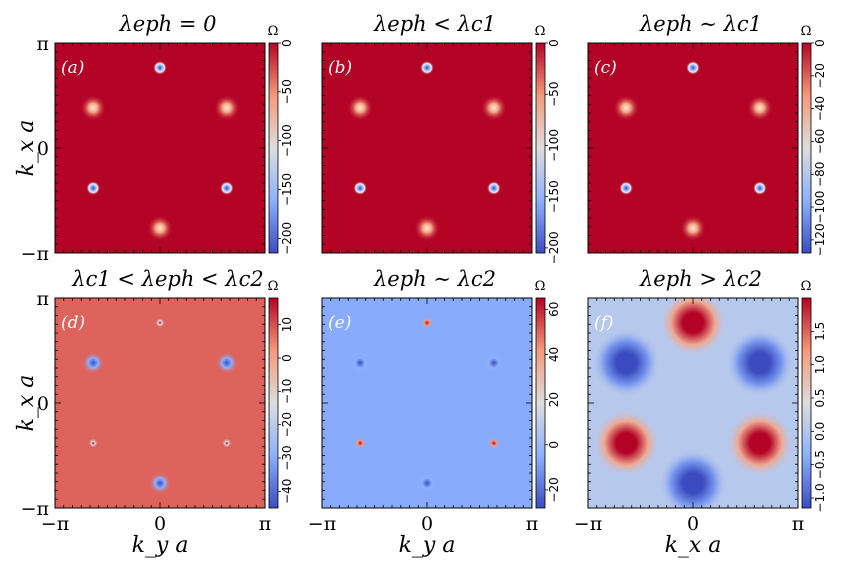 This screenshot has height=582, width=847. Describe the element at coordinates (820, 207) in the screenshot. I see `colorbar-tick-label: −100` at that location.